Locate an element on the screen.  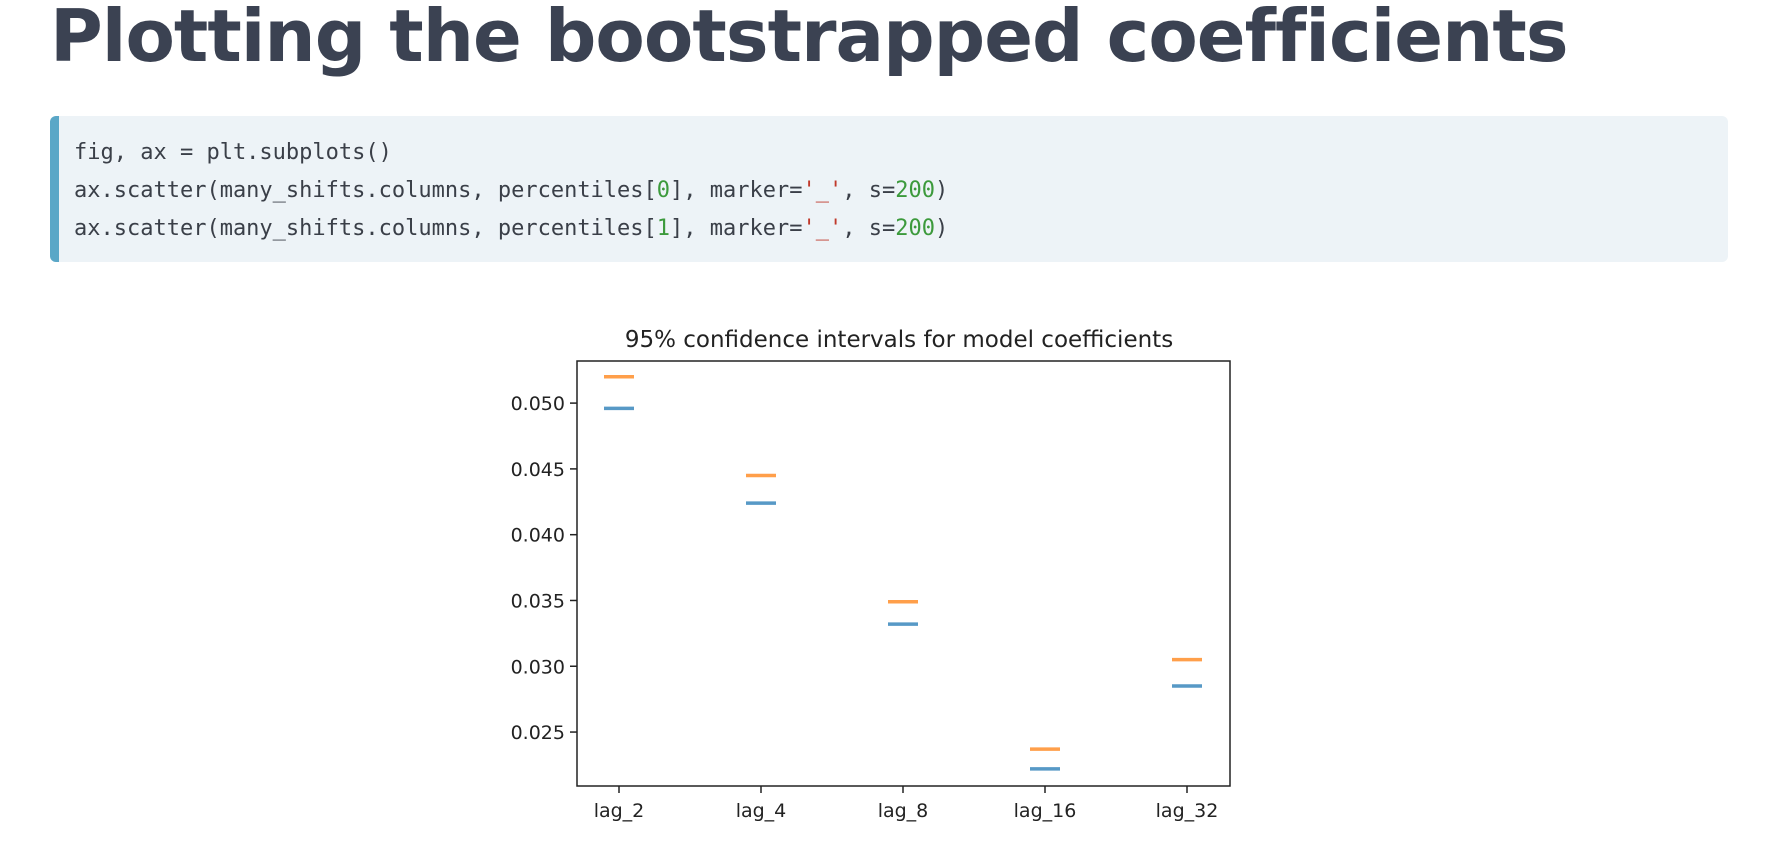
x-tick-label: lag_32 is located at coordinates (1187, 811).